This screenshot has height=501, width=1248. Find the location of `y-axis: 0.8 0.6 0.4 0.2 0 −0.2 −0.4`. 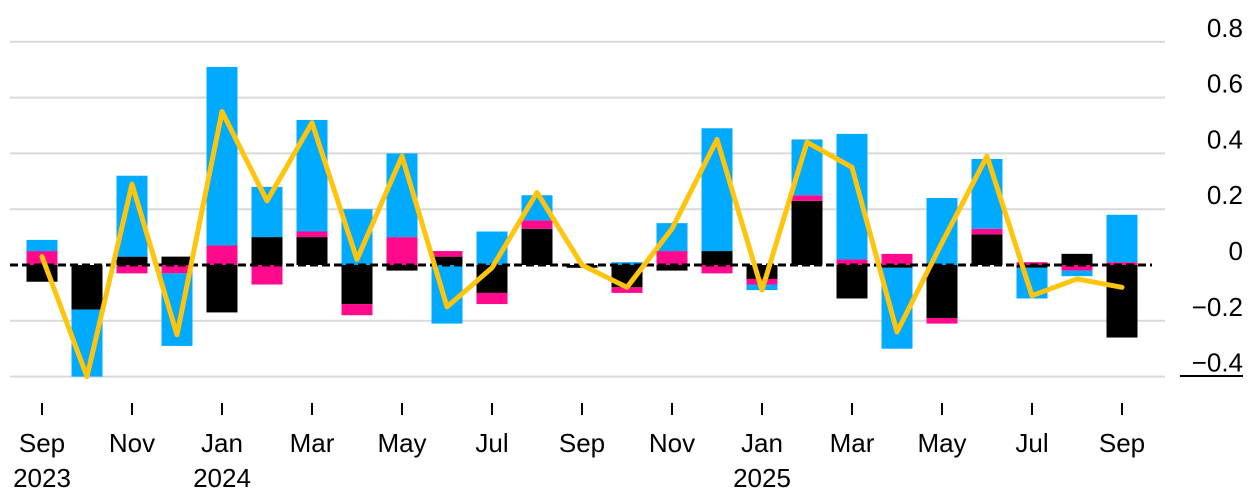

y-axis: 0.8 0.6 0.4 0.2 0 −0.2 −0.4 is located at coordinates (1211, 195).